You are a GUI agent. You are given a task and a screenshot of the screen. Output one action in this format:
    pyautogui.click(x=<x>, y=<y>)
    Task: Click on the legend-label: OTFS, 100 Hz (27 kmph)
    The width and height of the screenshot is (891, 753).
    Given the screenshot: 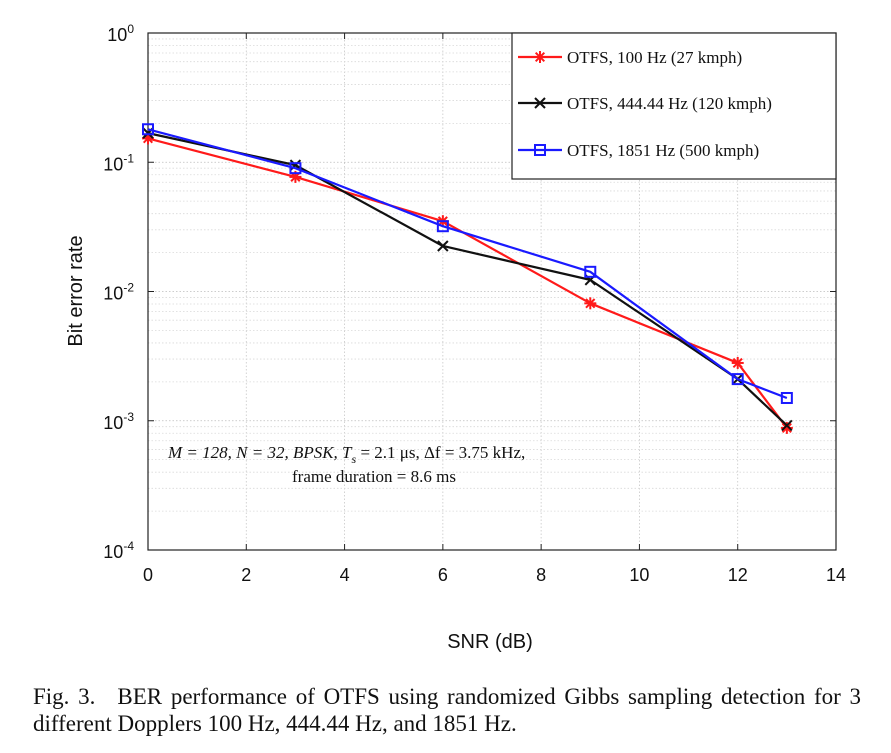 What is the action you would take?
    pyautogui.click(x=654, y=57)
    